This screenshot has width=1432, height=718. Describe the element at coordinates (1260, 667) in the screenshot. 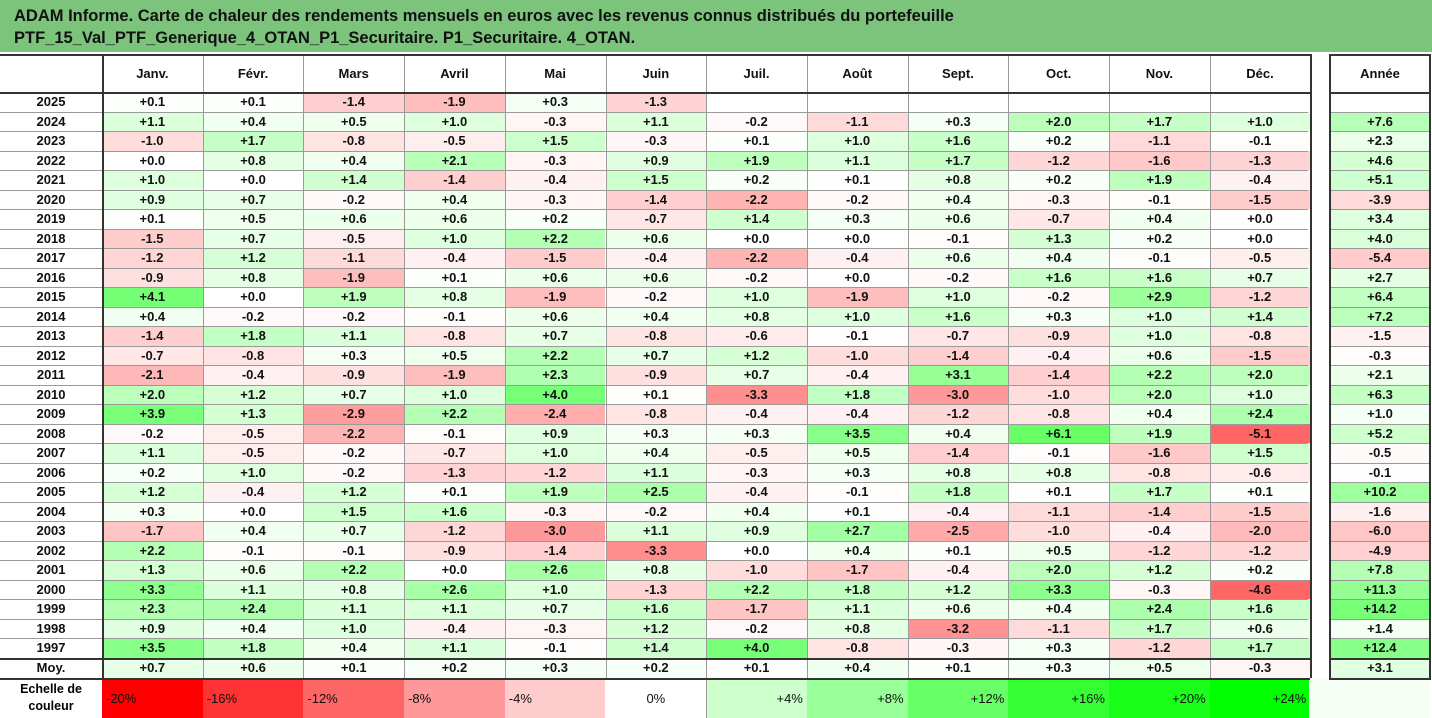

I see `average-cell: -0.3` at that location.